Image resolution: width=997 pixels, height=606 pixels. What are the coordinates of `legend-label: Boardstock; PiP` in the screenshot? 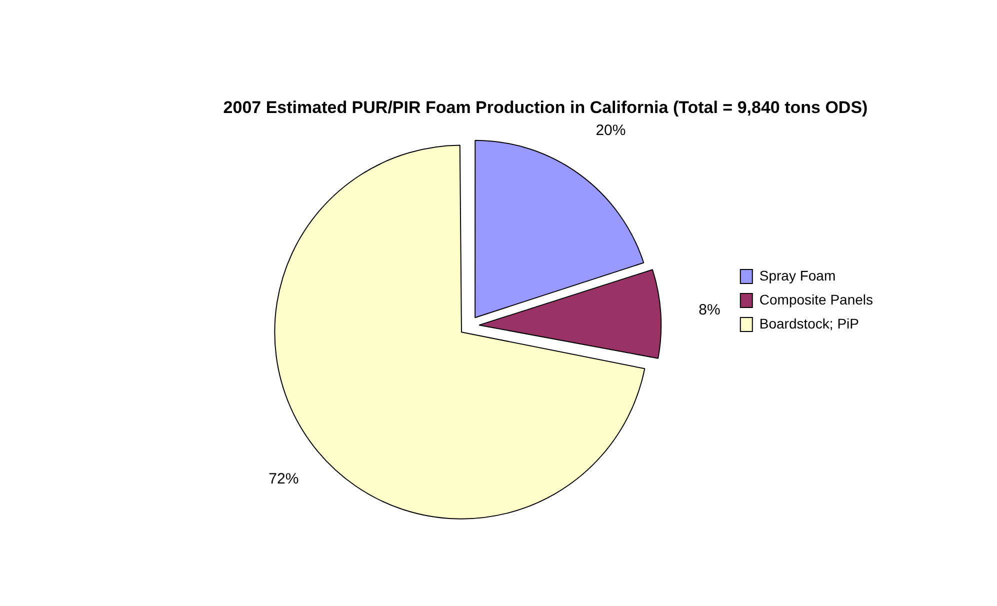 It's located at (809, 323).